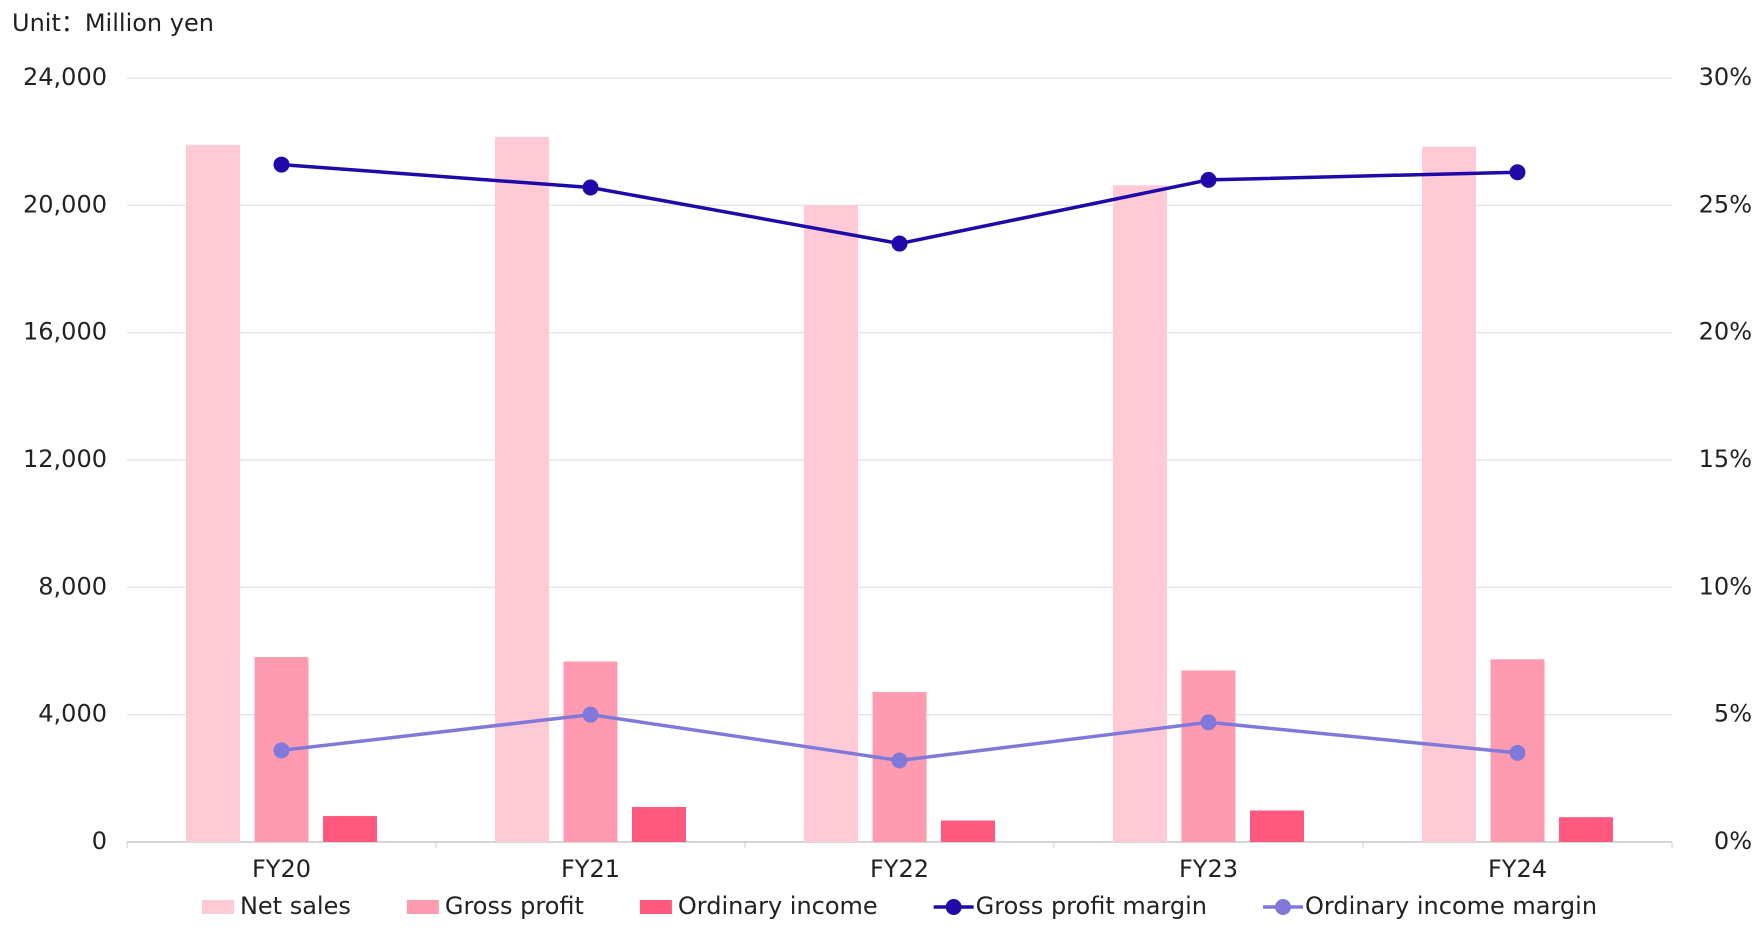 The image size is (1760, 937). I want to click on legend-label: Ordinary income margin, so click(1451, 906).